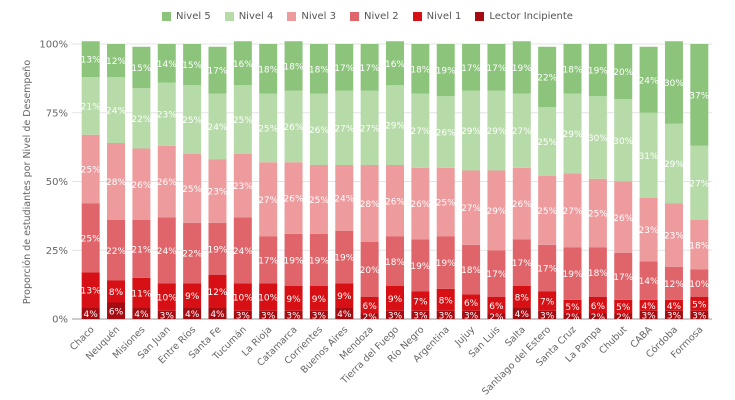 The width and height of the screenshot is (735, 400). I want to click on bar-stack-caba: 3%4% 14% 23% 31% 24%, so click(649, 184).